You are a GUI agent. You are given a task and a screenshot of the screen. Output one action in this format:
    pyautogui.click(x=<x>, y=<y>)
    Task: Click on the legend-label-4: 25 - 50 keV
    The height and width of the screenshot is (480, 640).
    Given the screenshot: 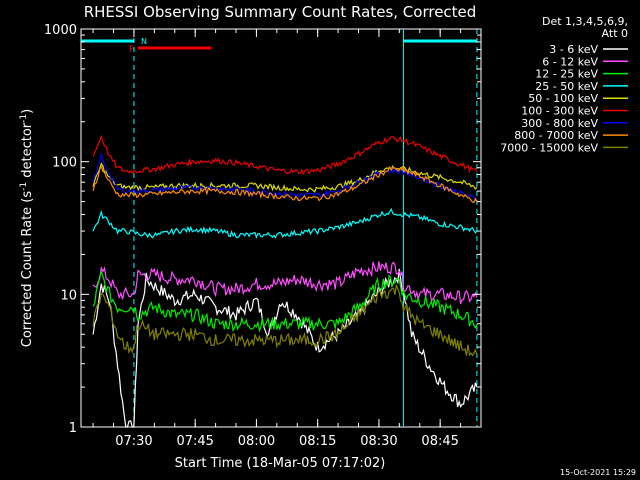 What is the action you would take?
    pyautogui.click(x=566, y=86)
    